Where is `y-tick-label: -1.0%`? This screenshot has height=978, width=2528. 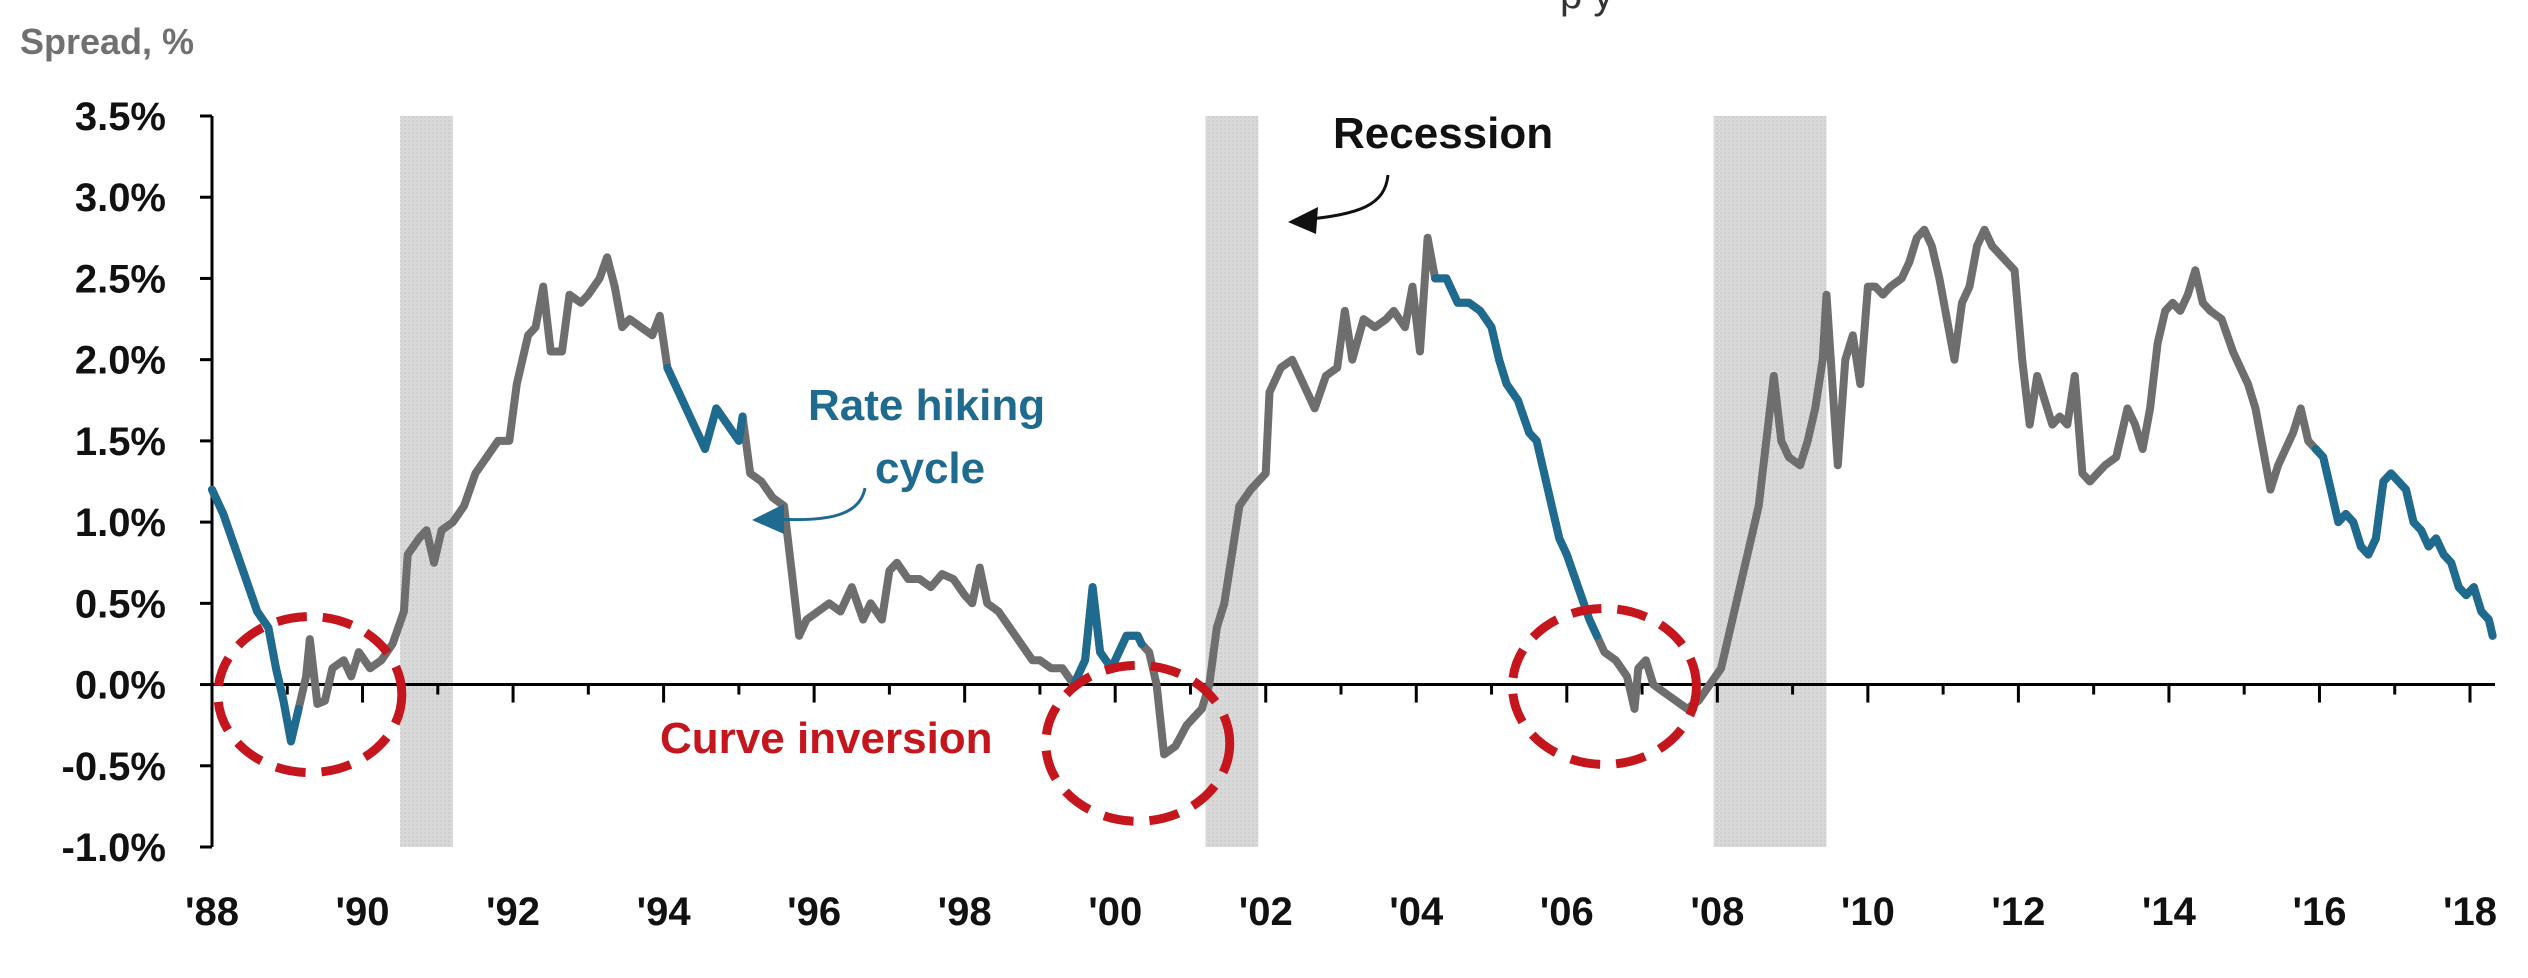
y-tick-label: -1.0% is located at coordinates (114, 848).